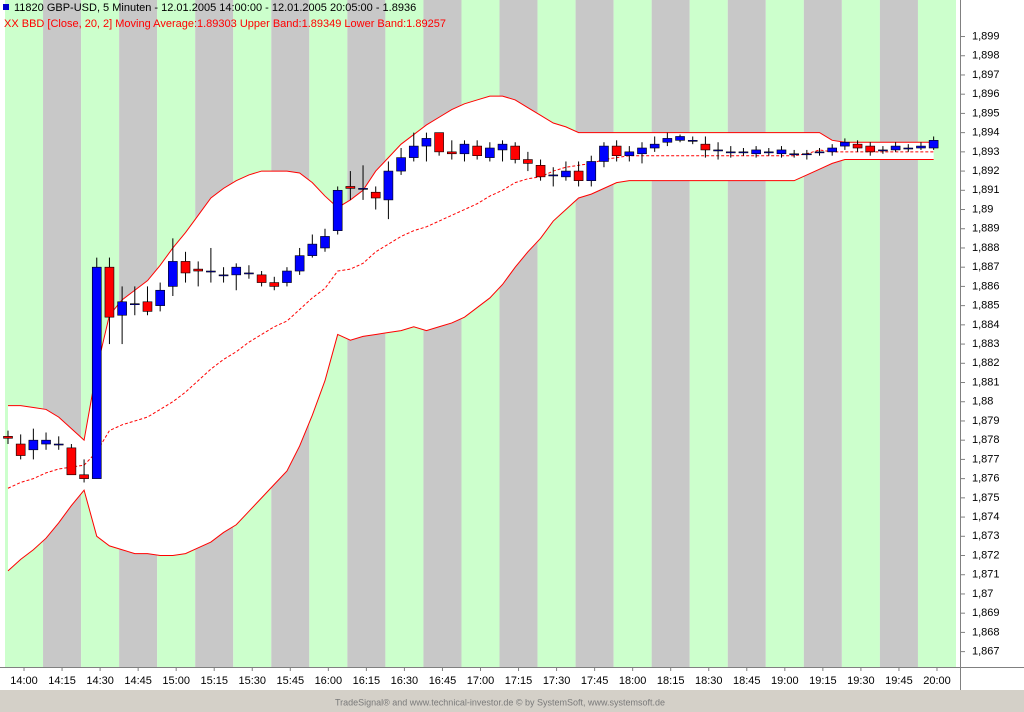  I want to click on x-tick-label: 14:00, so click(24, 681).